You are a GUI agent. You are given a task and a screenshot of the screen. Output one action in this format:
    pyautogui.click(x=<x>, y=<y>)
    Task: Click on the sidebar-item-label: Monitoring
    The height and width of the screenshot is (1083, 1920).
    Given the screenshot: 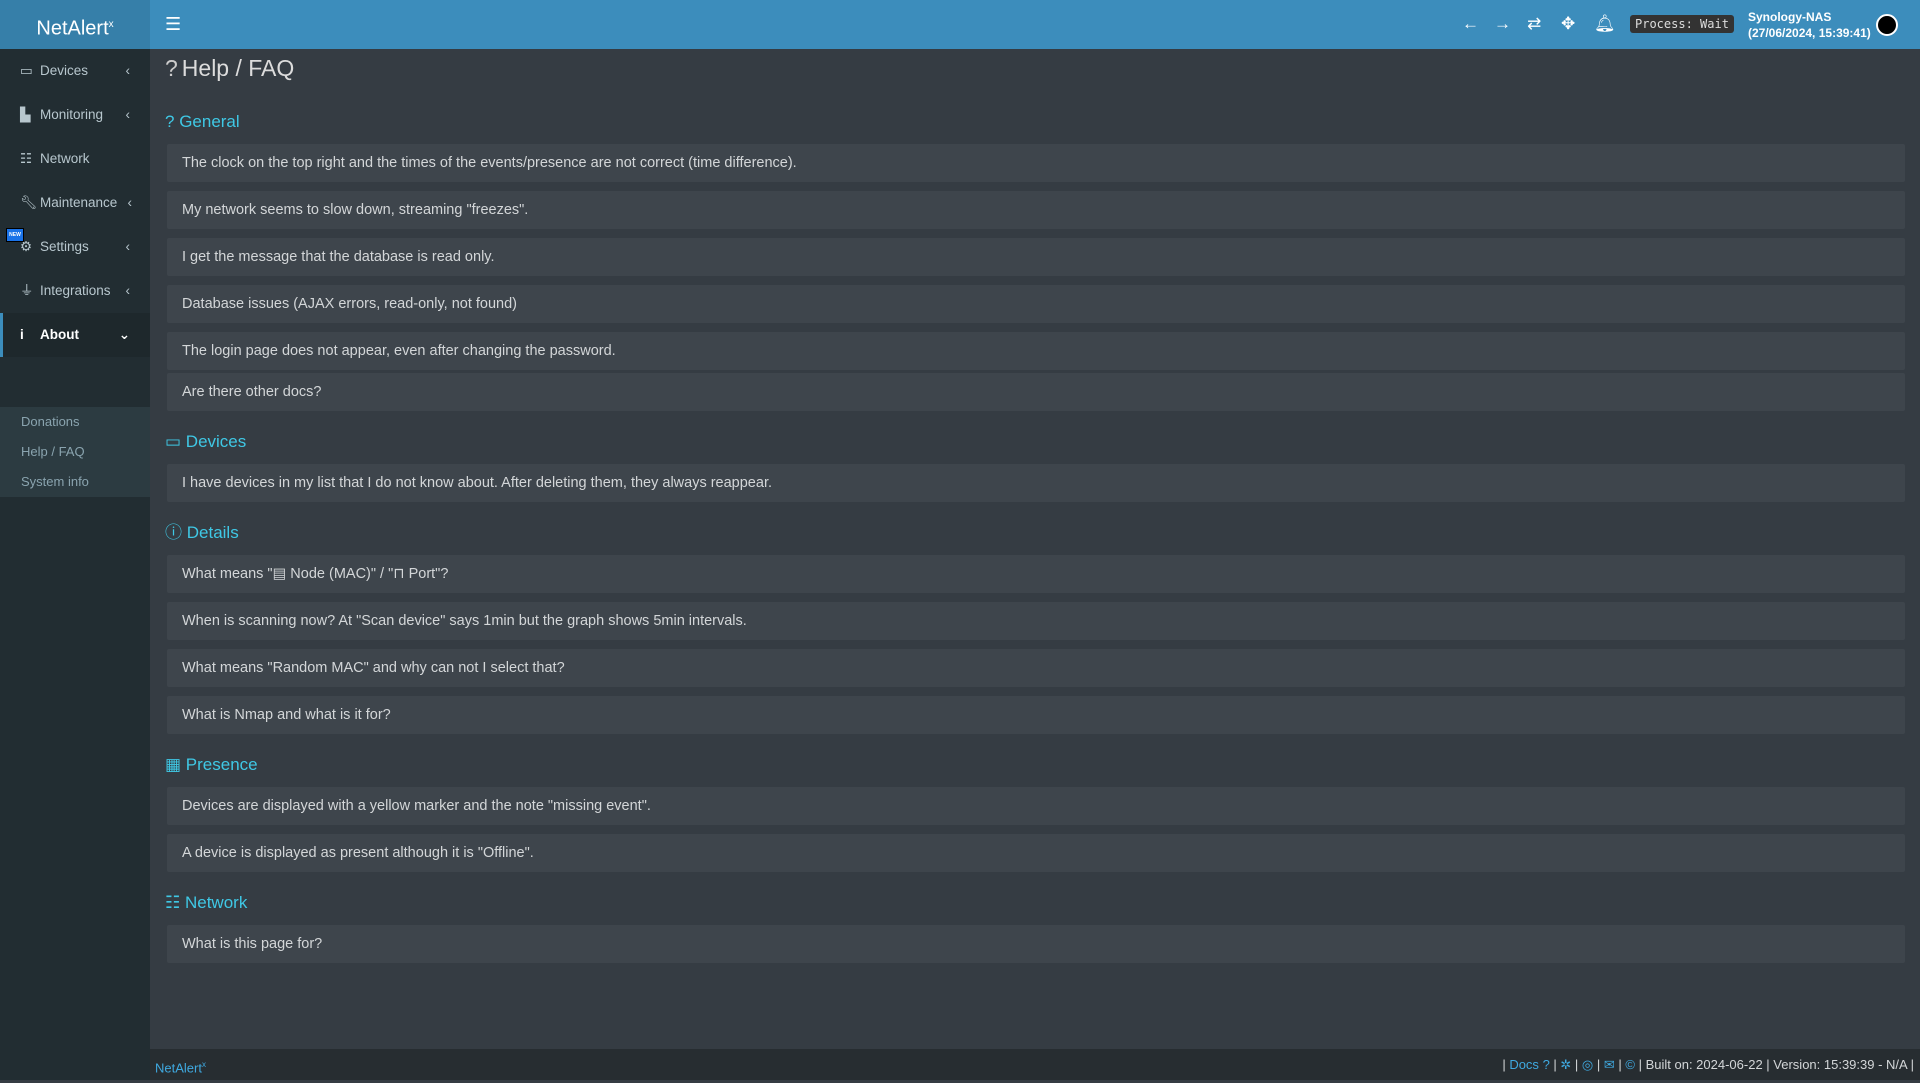 What is the action you would take?
    pyautogui.click(x=72, y=114)
    